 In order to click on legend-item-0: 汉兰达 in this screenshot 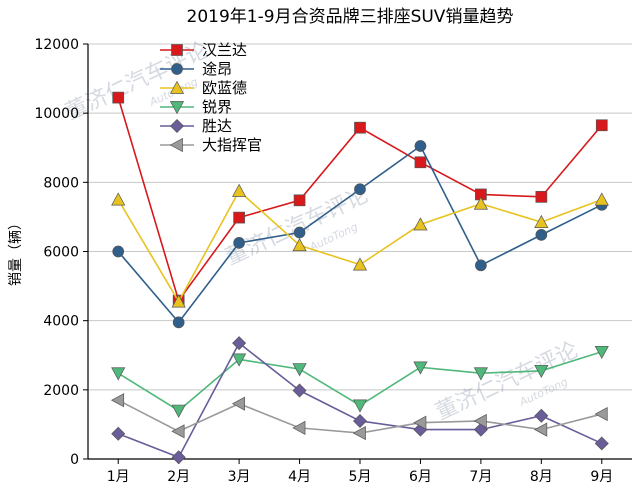, I will do `click(203, 50)`.